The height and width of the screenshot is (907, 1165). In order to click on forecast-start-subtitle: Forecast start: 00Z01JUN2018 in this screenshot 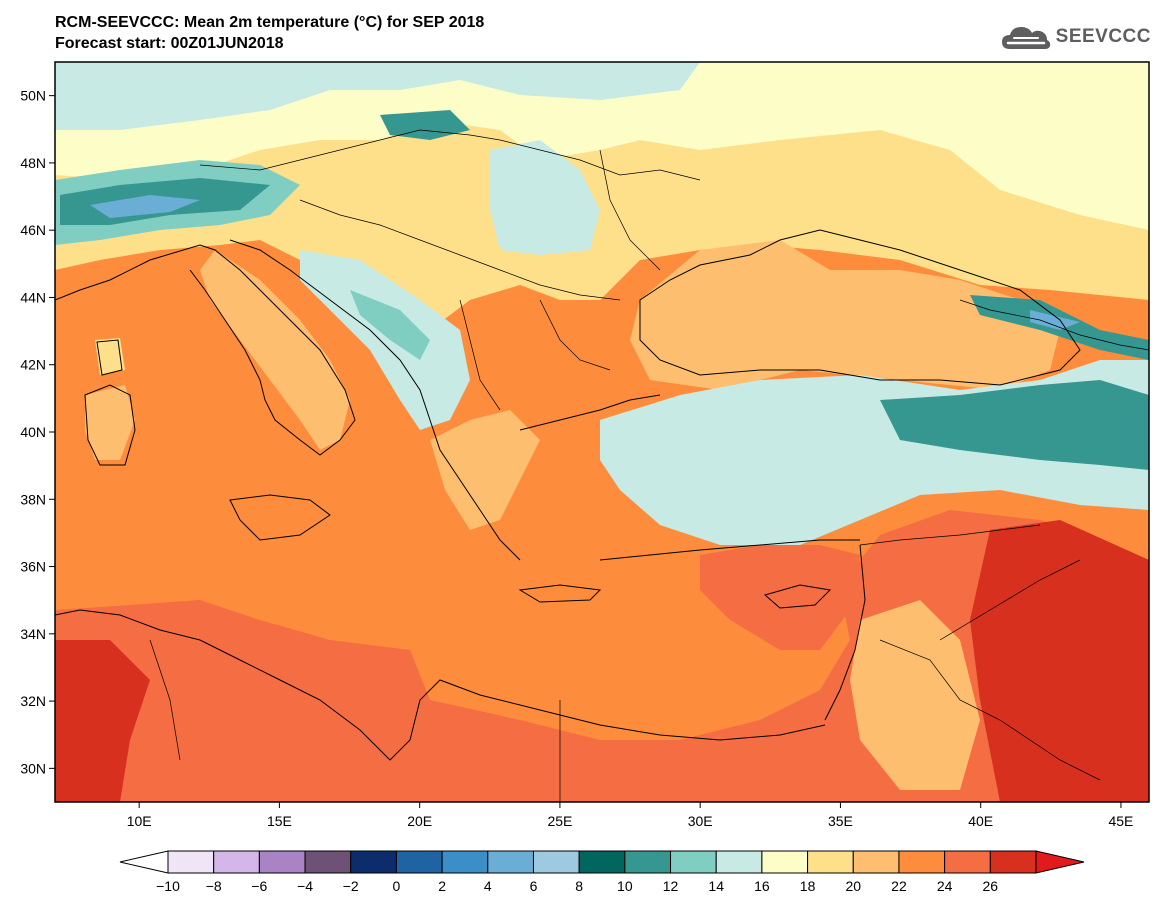, I will do `click(169, 43)`.